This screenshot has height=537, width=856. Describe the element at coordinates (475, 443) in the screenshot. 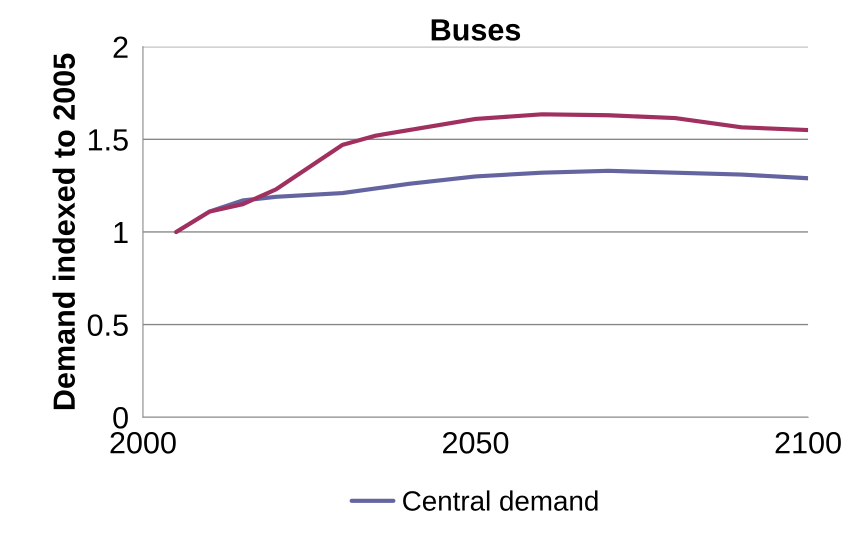

I see `x-tick-label: 2050` at that location.